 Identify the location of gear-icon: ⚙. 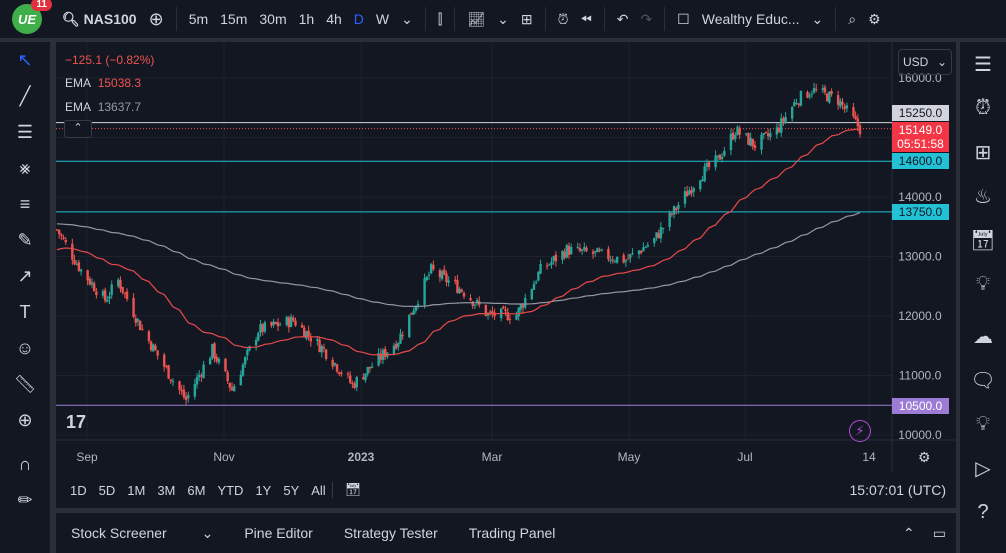
(874, 18).